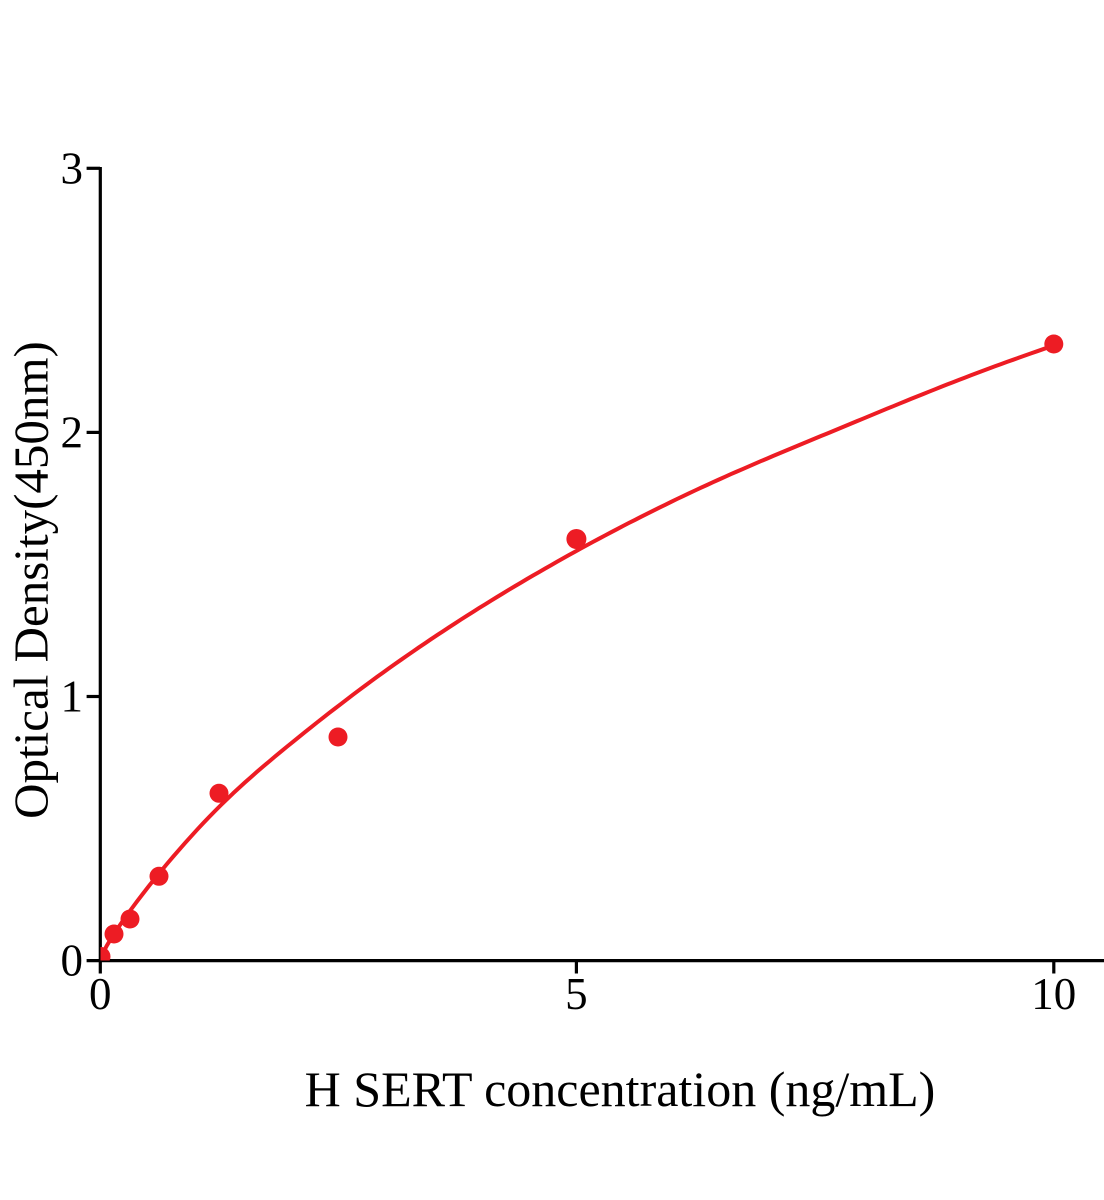 The width and height of the screenshot is (1104, 1200). What do you see at coordinates (72, 168) in the screenshot?
I see `svg-text: 3` at bounding box center [72, 168].